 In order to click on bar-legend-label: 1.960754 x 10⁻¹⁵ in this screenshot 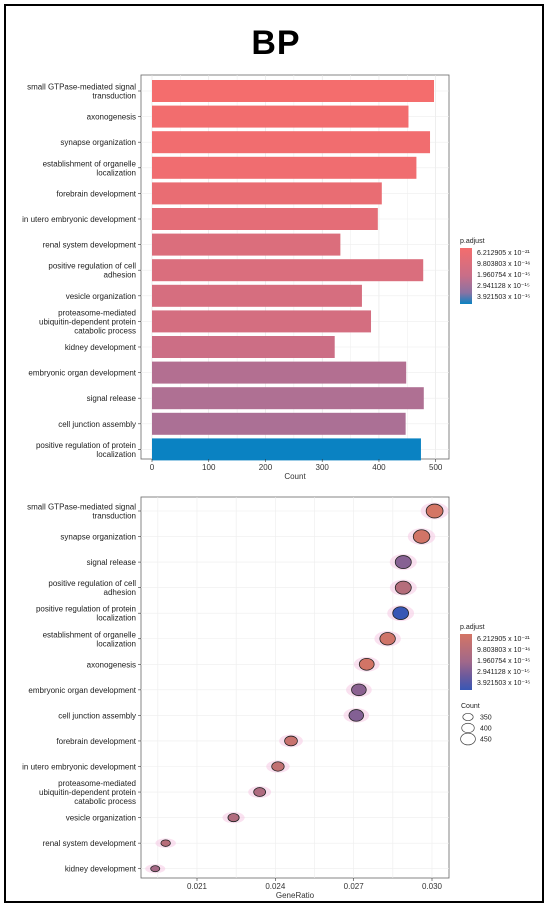, I will do `click(503, 275)`.